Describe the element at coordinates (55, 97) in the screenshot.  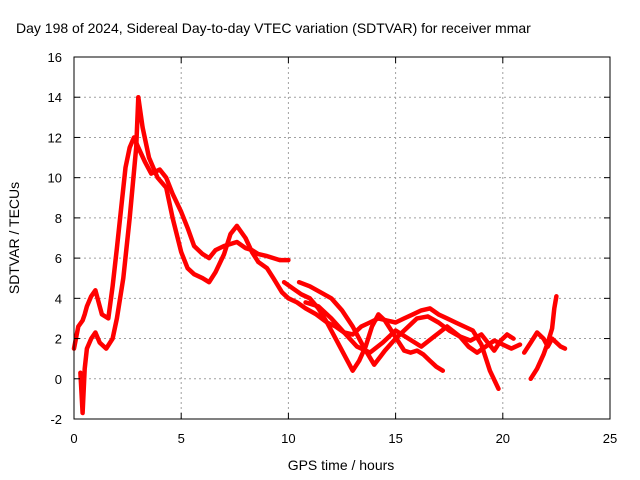
I see `y-tick-label: 14` at that location.